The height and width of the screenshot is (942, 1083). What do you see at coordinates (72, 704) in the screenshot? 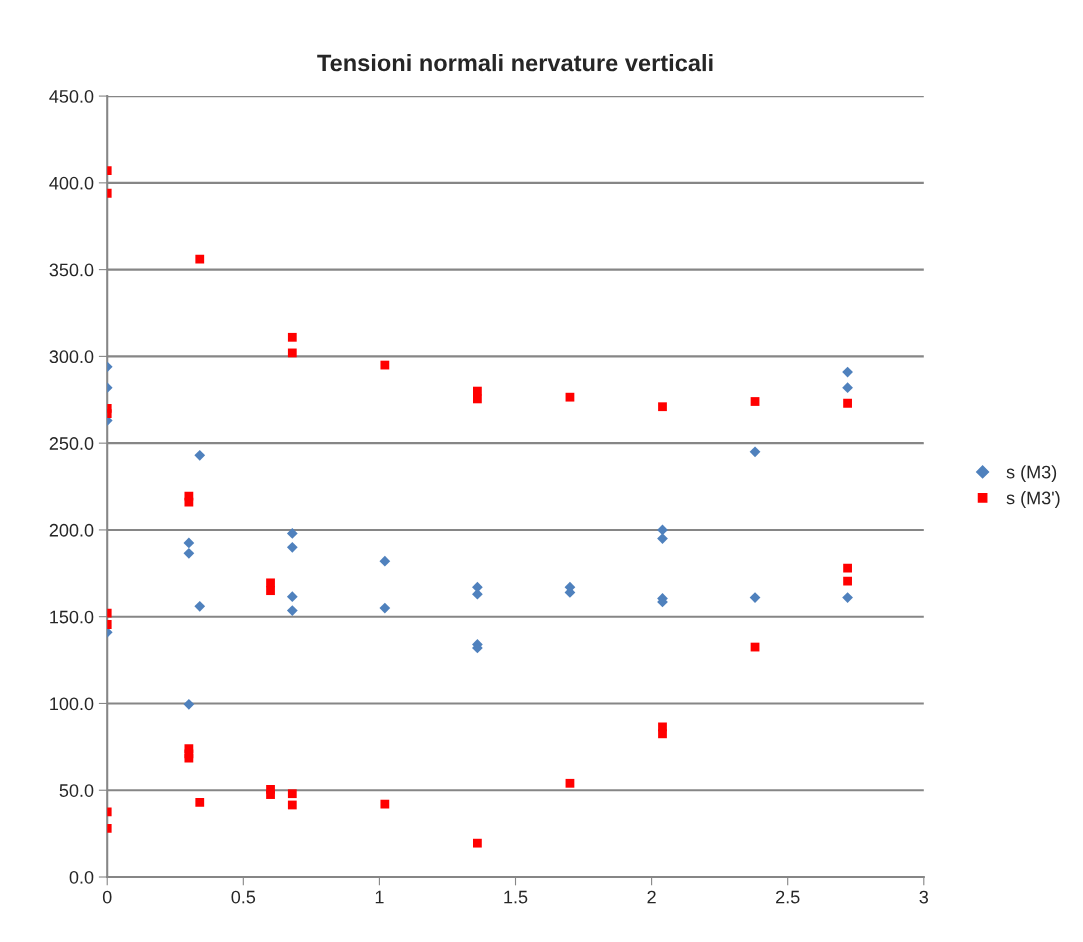
I see `y-tick-label: 100.0` at bounding box center [72, 704].